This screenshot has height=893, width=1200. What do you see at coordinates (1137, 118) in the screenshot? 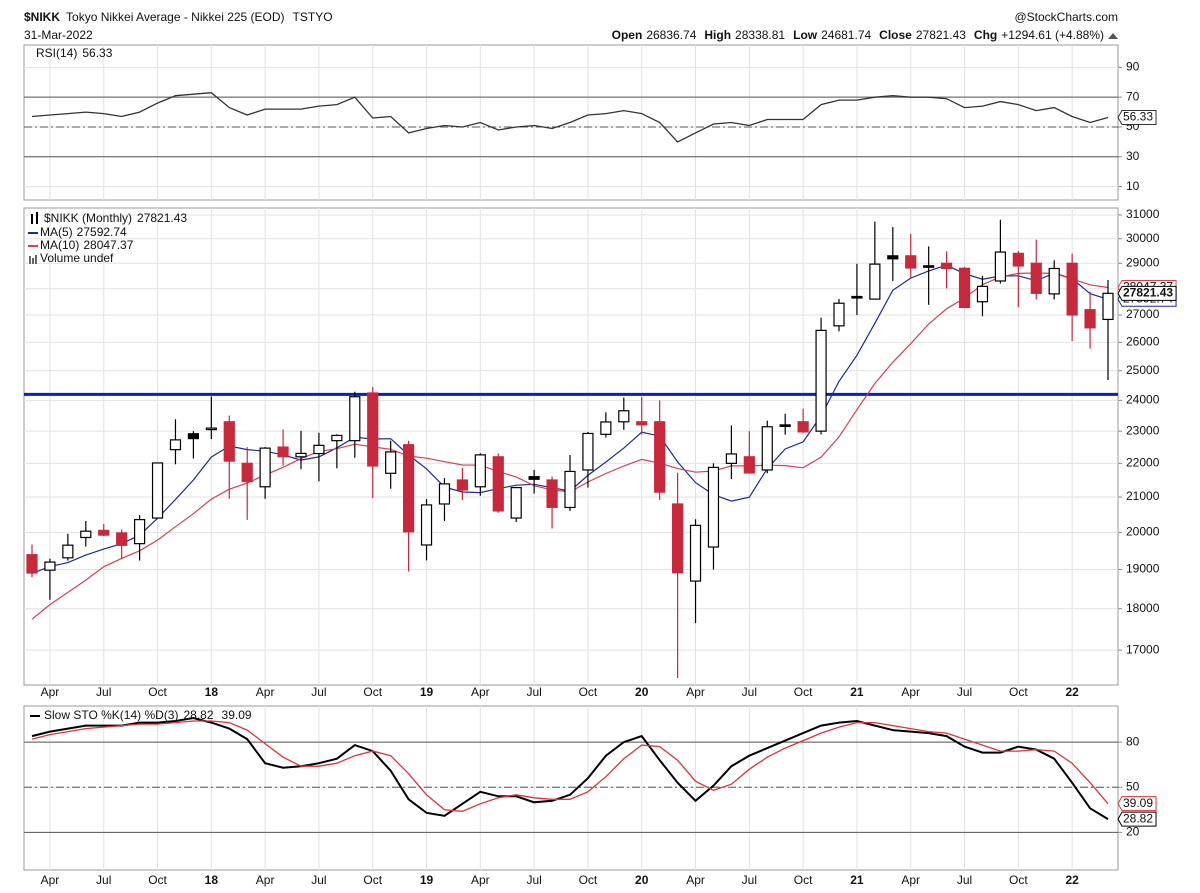
I see `value-box` at bounding box center [1137, 118].